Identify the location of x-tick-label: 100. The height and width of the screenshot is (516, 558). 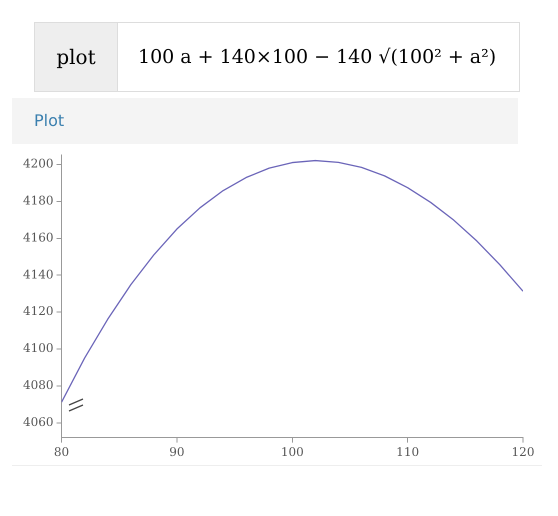
(292, 451).